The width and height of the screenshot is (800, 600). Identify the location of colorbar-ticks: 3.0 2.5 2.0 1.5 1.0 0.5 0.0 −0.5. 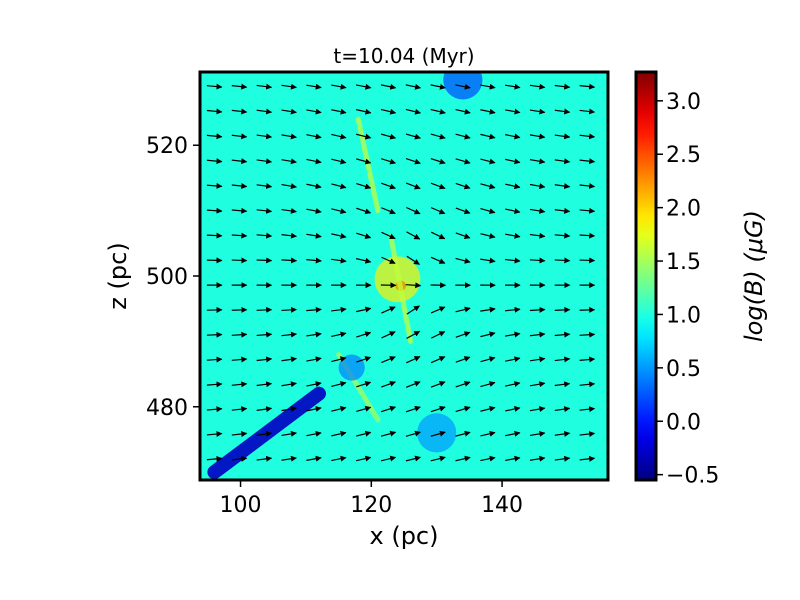
(687, 289).